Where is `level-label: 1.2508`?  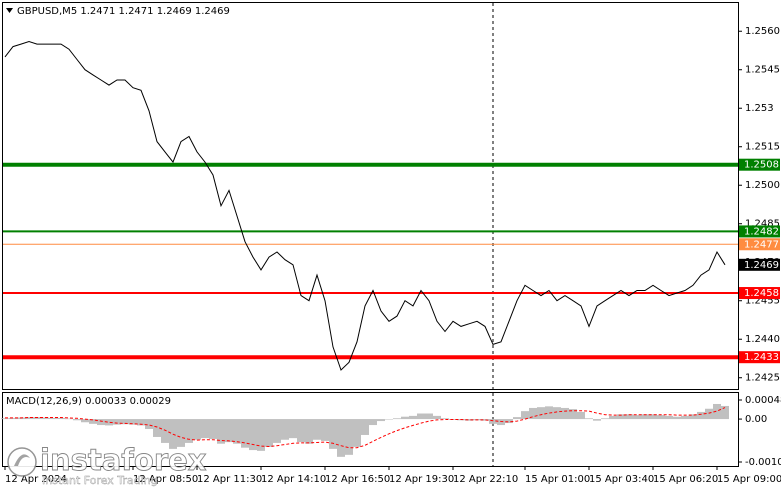
level-label: 1.2508 is located at coordinates (761, 165).